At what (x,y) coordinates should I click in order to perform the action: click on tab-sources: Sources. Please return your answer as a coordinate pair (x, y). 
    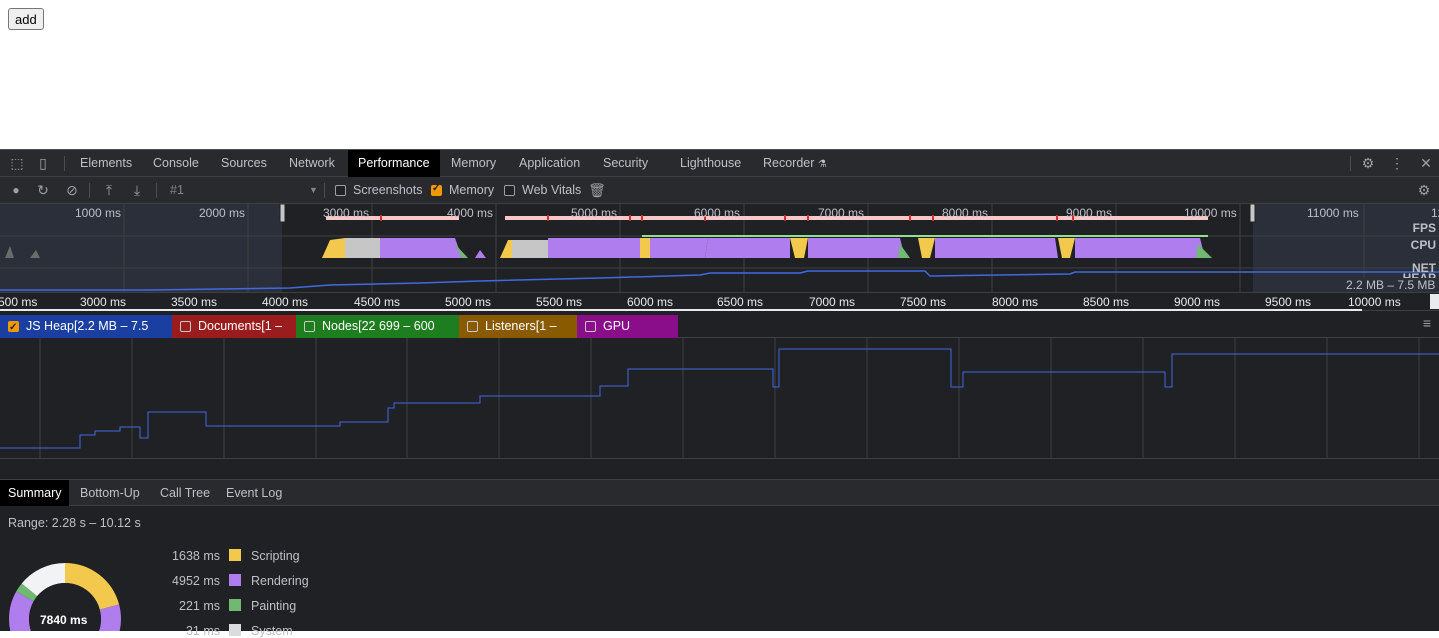
    Looking at the image, I should click on (244, 163).